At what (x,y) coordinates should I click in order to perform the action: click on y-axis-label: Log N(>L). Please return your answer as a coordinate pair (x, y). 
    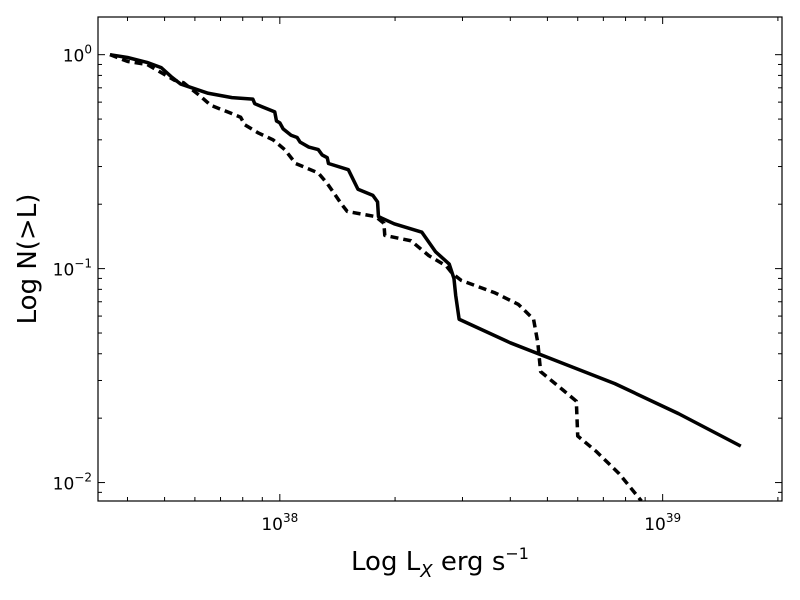
    Looking at the image, I should click on (28, 259).